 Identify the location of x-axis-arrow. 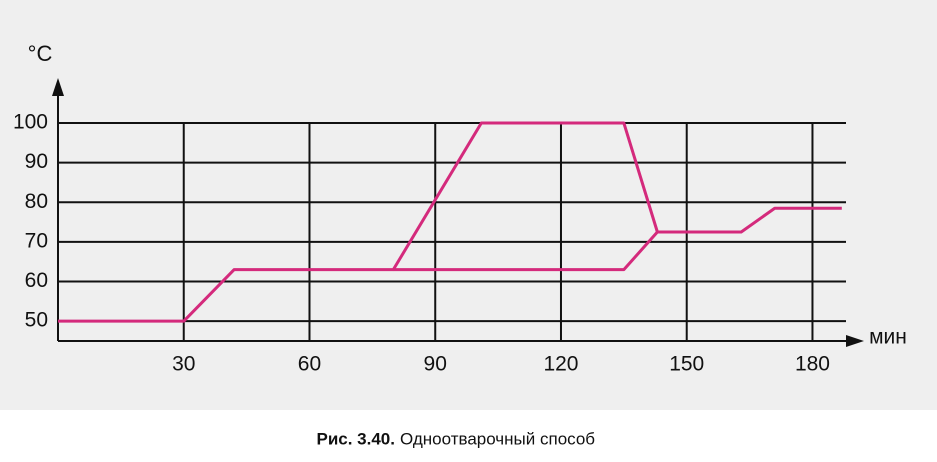
(855, 341).